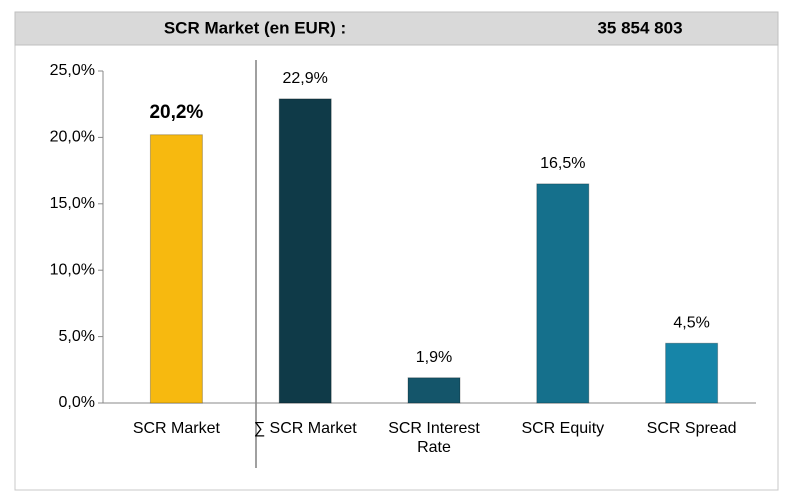  Describe the element at coordinates (255, 27) in the screenshot. I see `chart-title: SCR Market (en EUR) :` at that location.